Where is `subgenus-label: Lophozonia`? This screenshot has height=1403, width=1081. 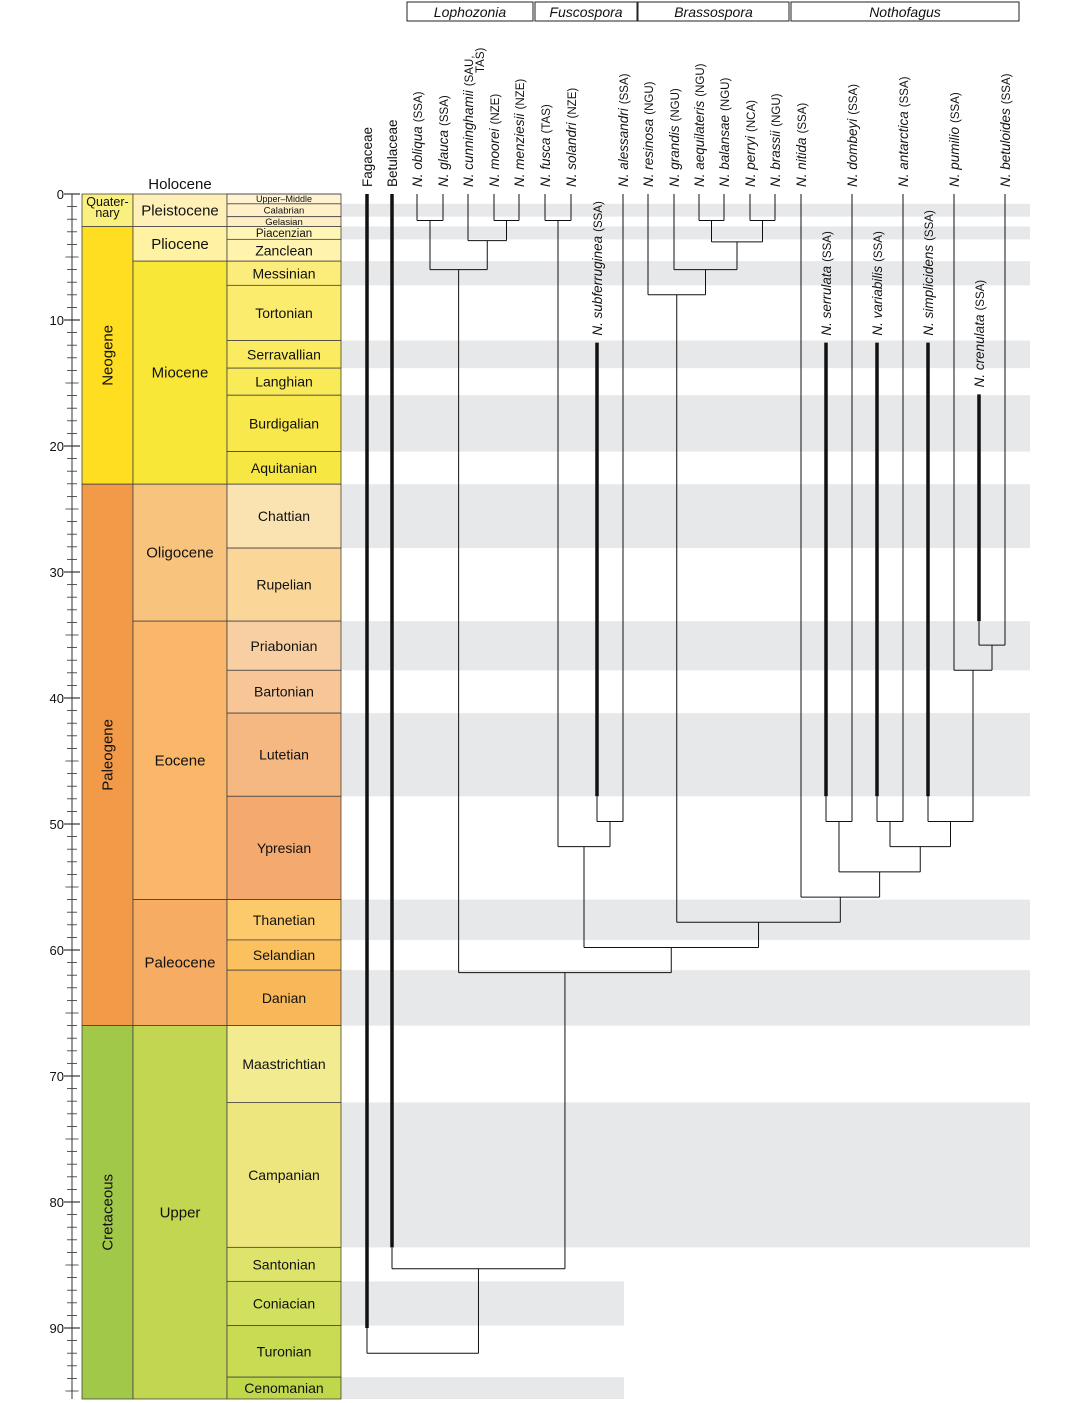 subgenus-label: Lophozonia is located at coordinates (470, 12).